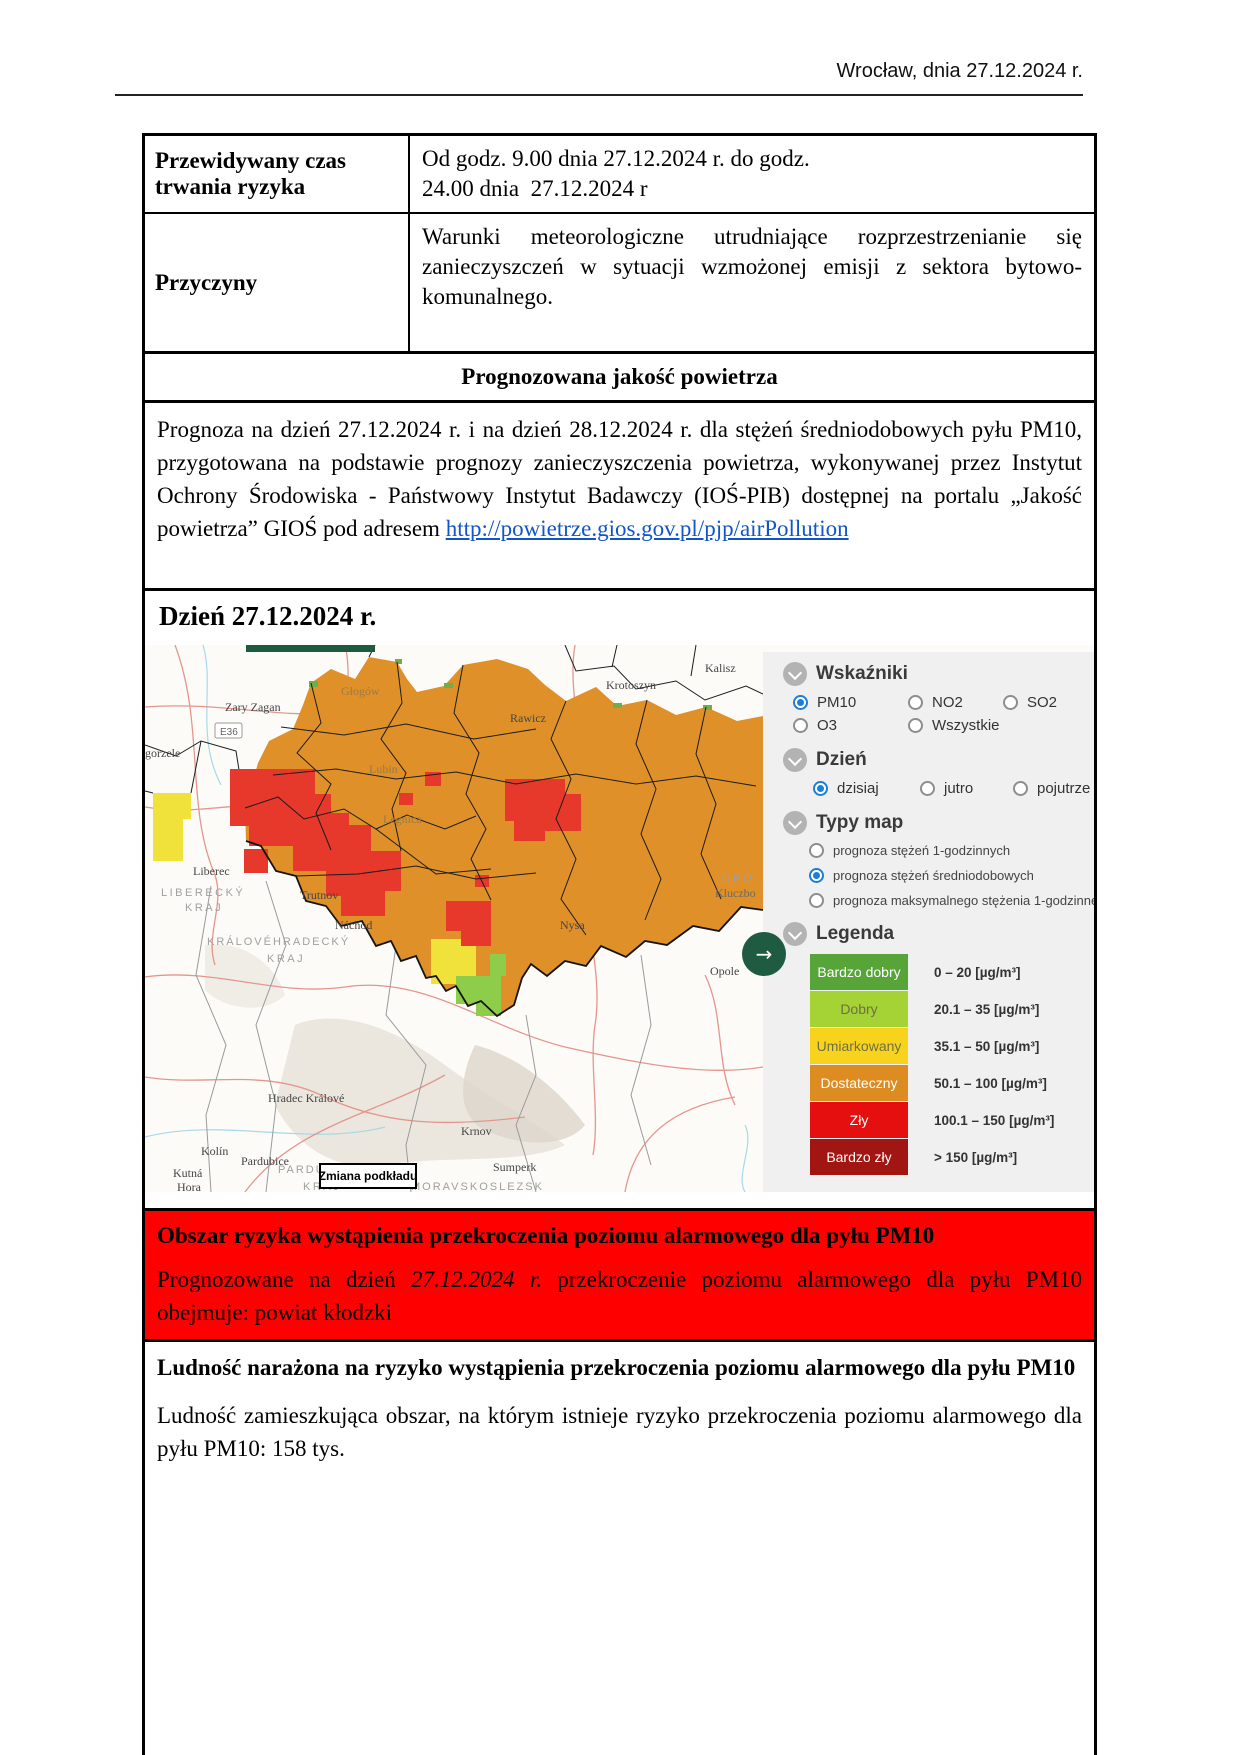 Image resolution: width=1241 pixels, height=1755 pixels. I want to click on radio-label: prognoza stężeń 1-godzinnych, so click(922, 850).